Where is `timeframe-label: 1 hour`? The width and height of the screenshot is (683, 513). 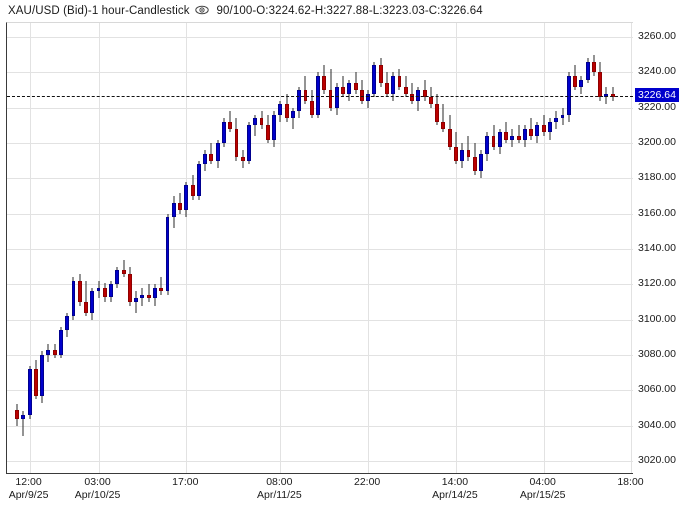
timeframe-label: 1 hour is located at coordinates (108, 11).